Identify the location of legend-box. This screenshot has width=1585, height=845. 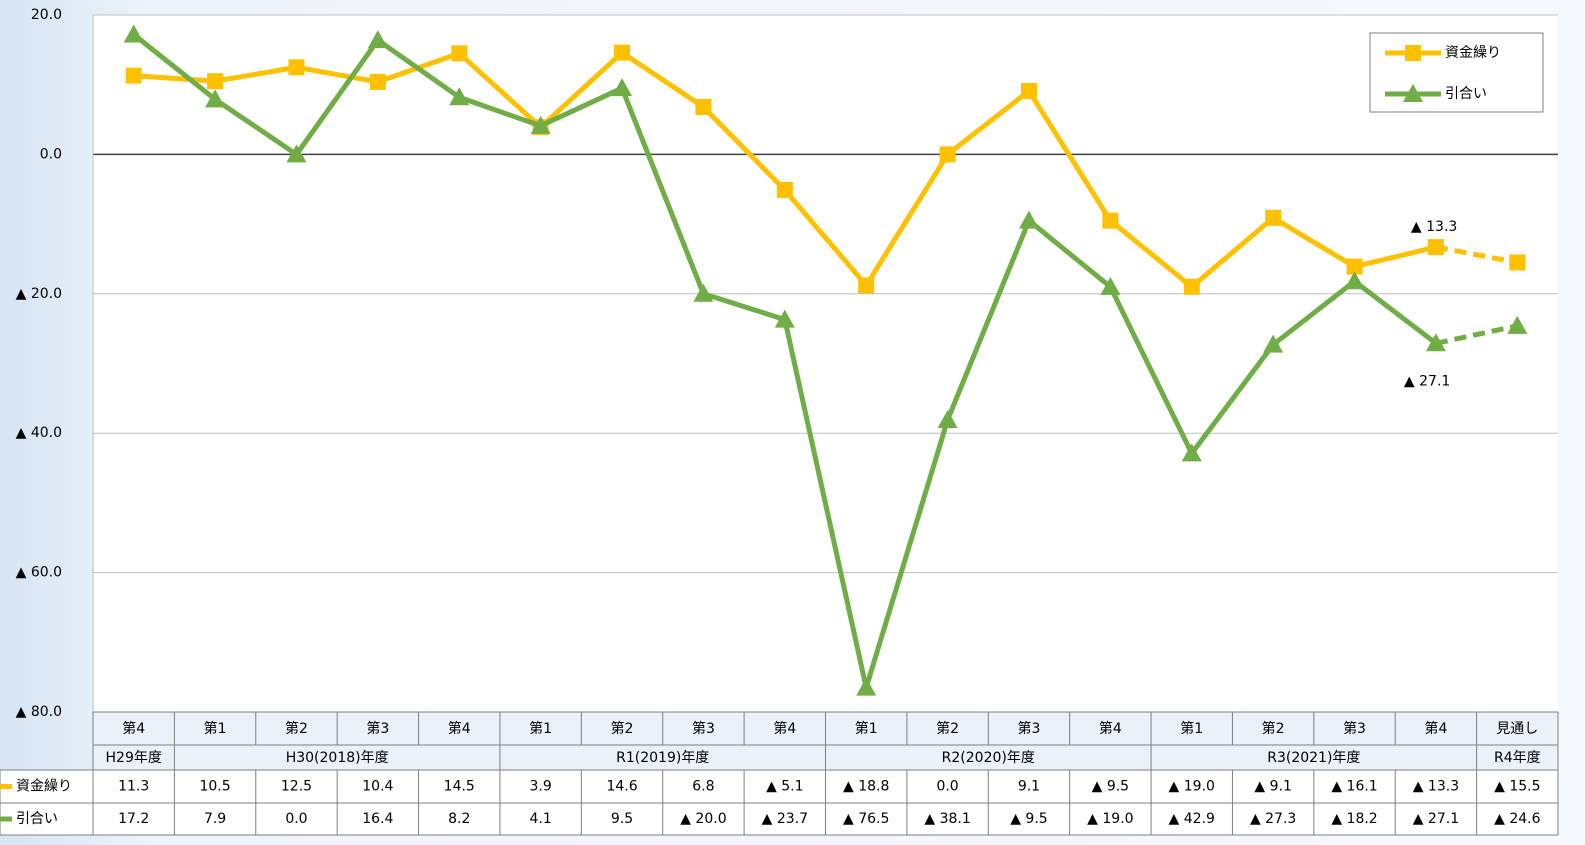
(1456, 72).